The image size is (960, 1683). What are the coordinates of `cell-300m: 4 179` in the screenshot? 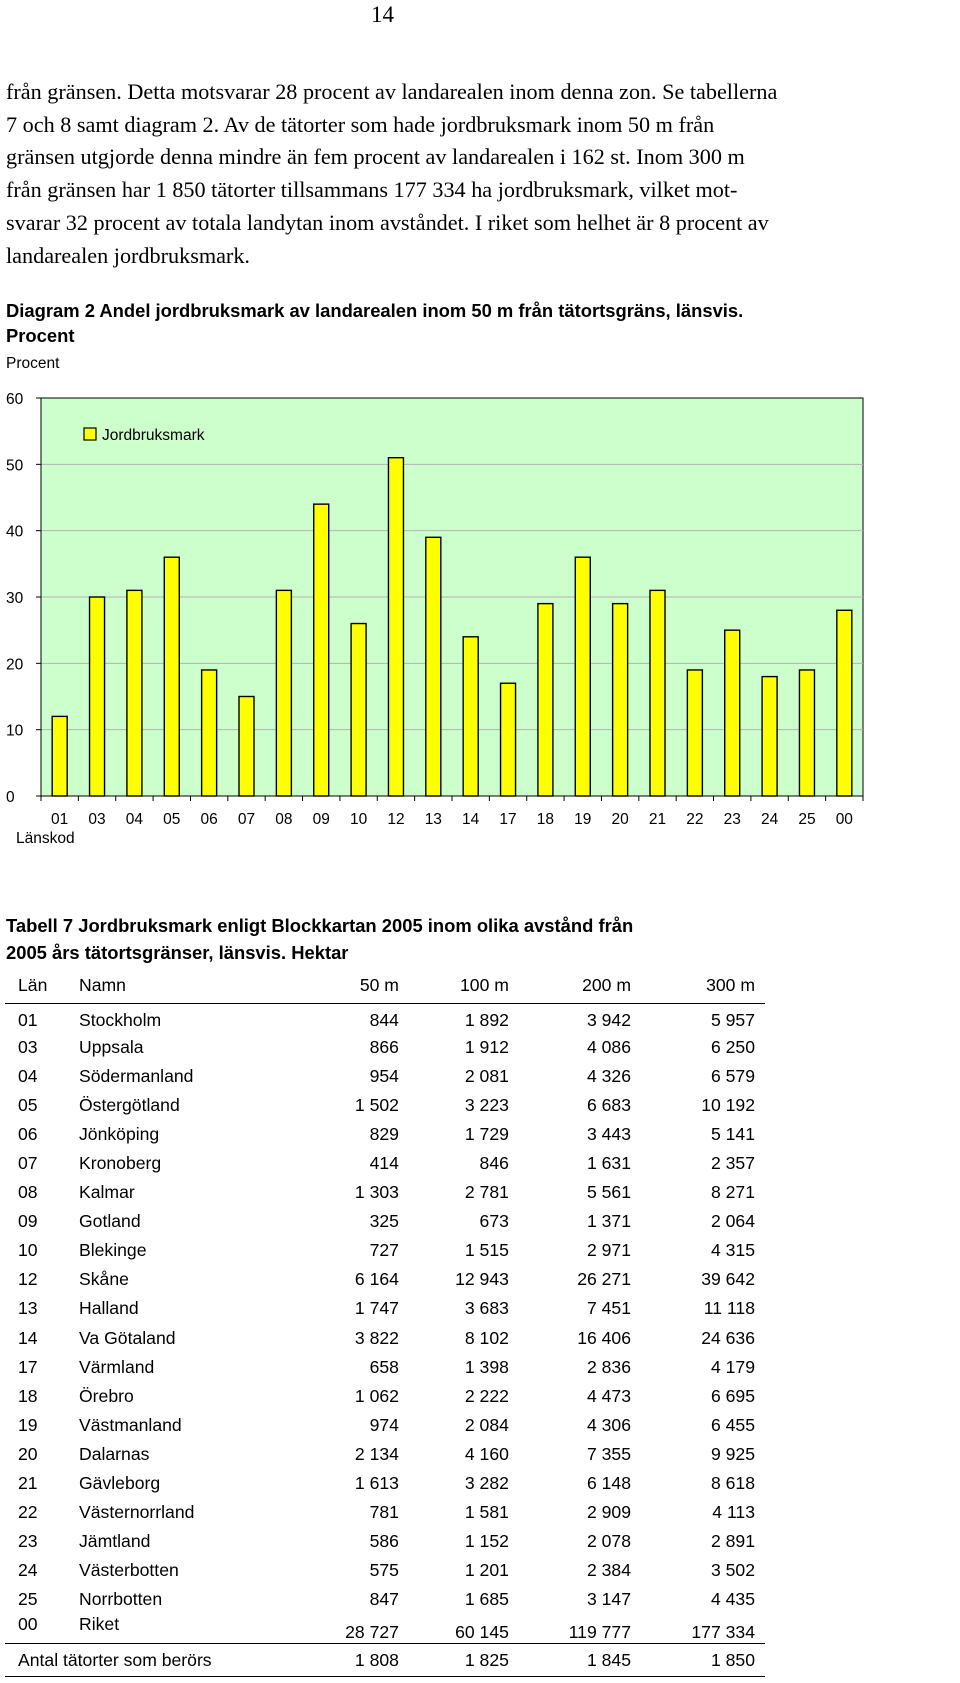 It's located at (732, 1366).